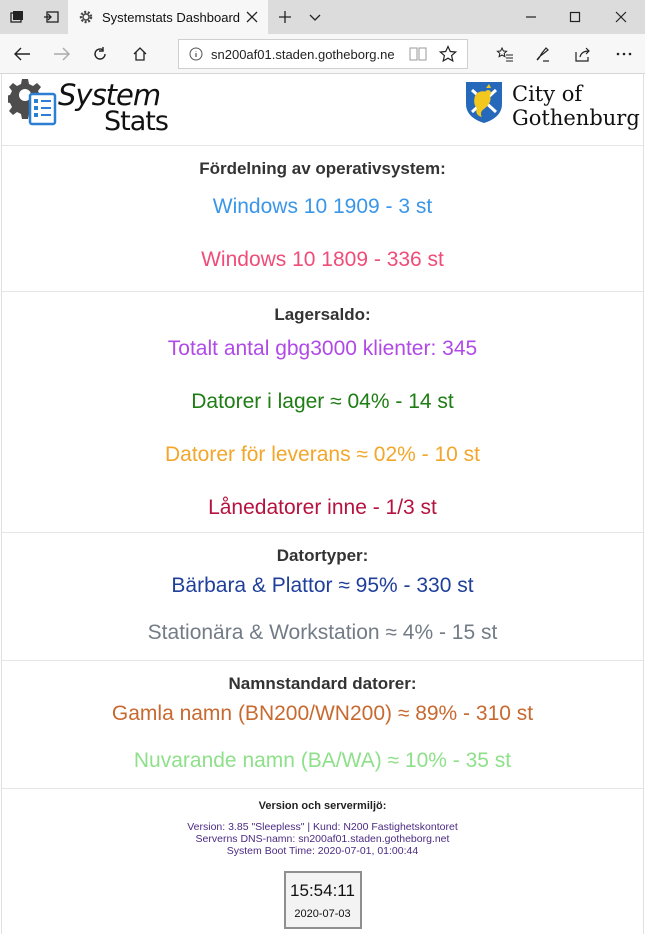 The image size is (645, 934). Describe the element at coordinates (322, 555) in the screenshot. I see `section-title-types: Datortyper:` at that location.